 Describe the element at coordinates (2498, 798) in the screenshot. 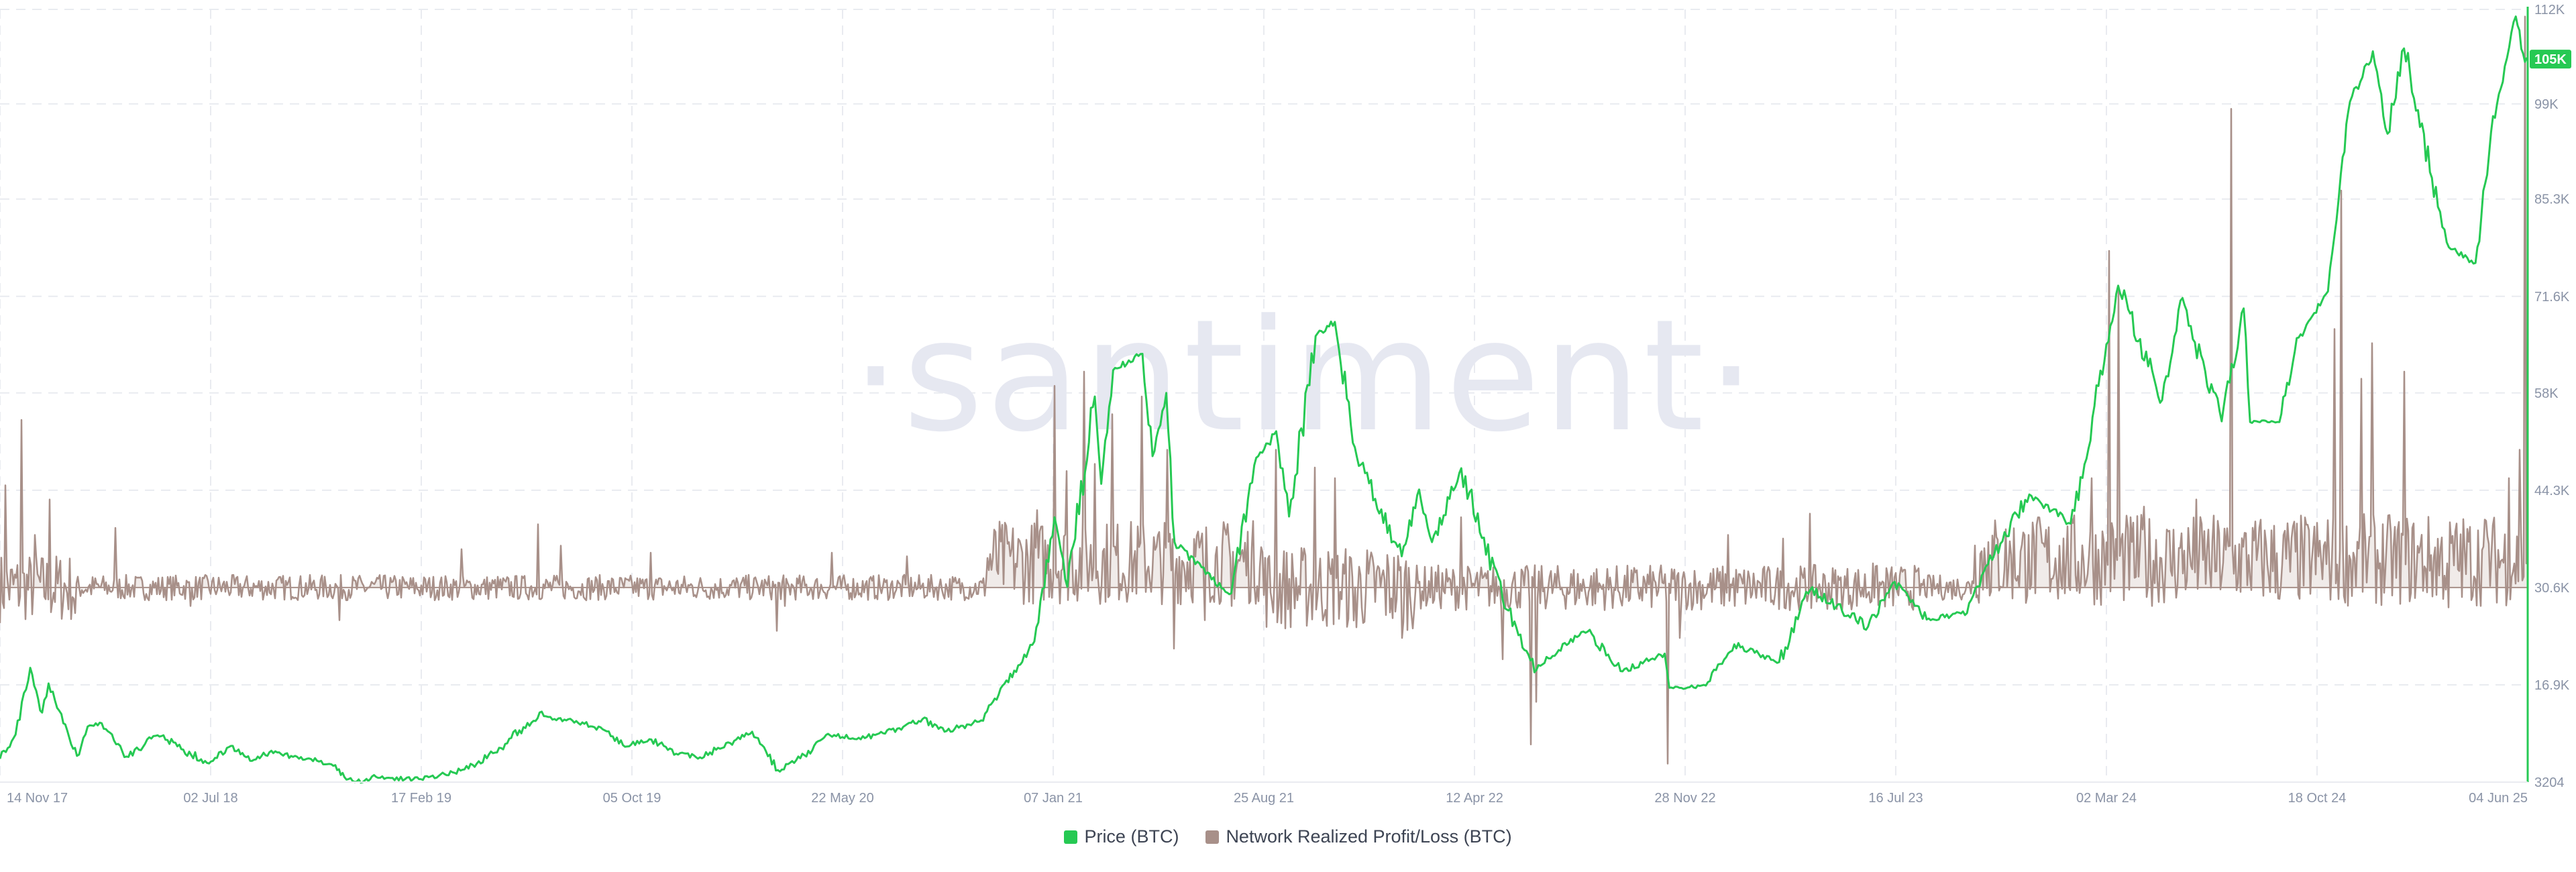

I see `x-tick-label: 04 Jun 25` at that location.